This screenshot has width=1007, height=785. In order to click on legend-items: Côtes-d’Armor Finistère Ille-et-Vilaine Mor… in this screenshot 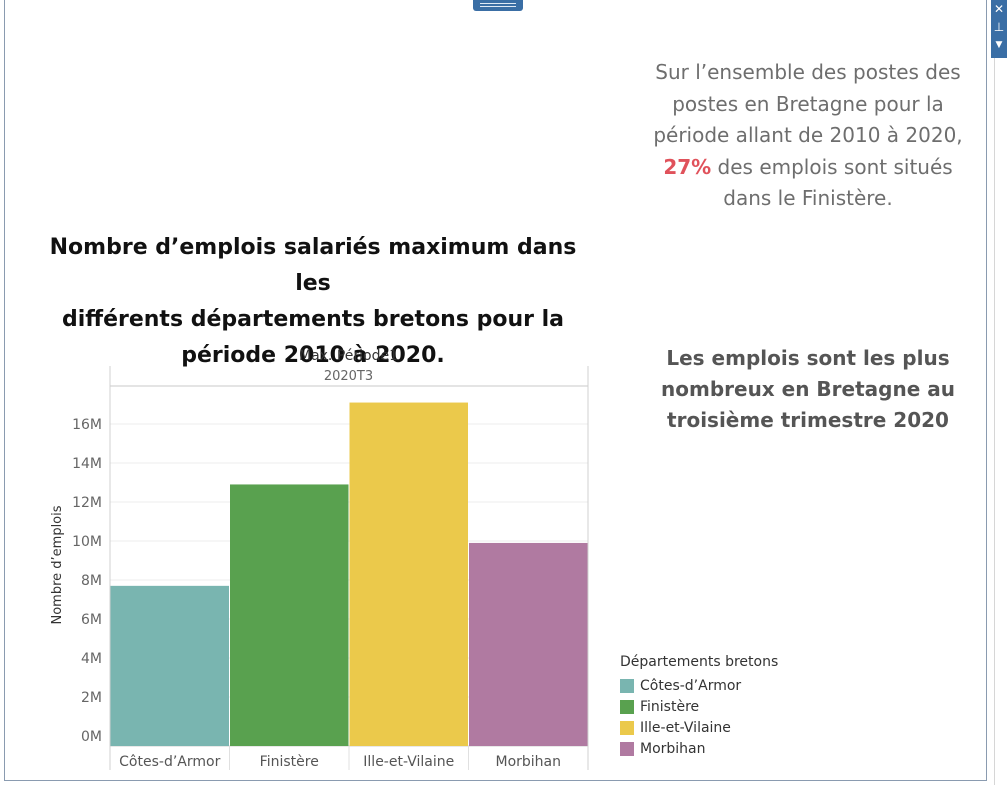, I will do `click(720, 717)`.